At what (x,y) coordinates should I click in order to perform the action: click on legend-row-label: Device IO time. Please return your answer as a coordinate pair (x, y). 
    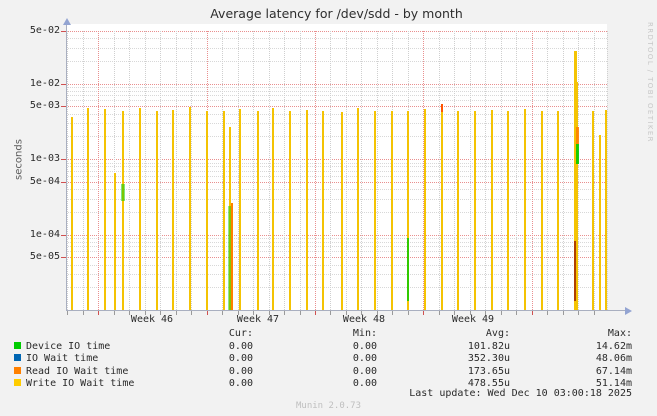
    Looking at the image, I should click on (68, 346).